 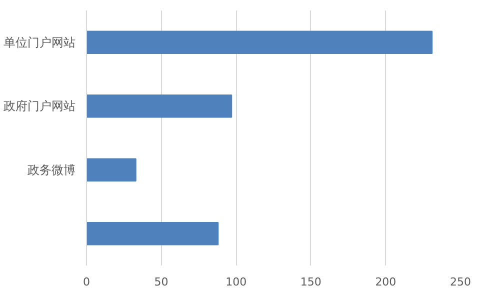 What do you see at coordinates (40, 106) in the screenshot?
I see `y-tick-label: 政府门户网站` at bounding box center [40, 106].